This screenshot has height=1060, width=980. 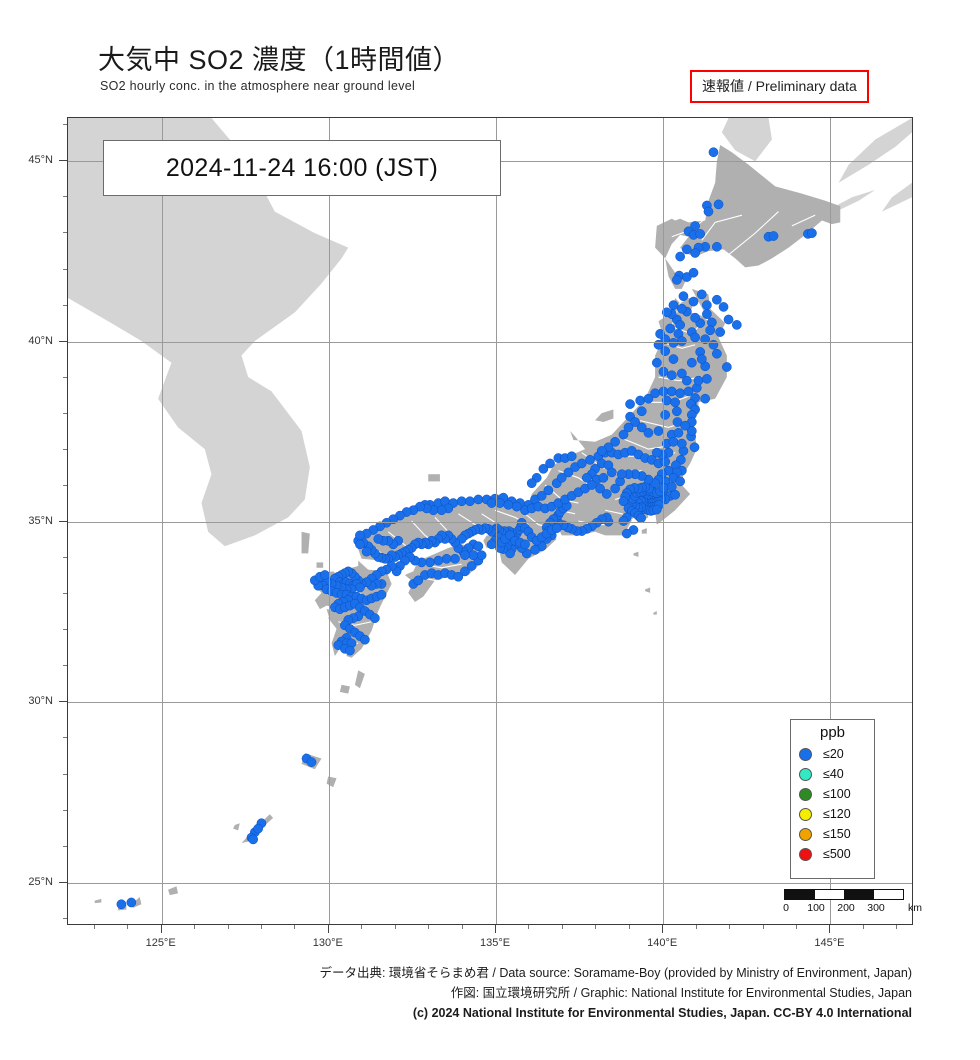 I want to click on scale-bar-labels: km 0 100 200 300, so click(x=852, y=909).